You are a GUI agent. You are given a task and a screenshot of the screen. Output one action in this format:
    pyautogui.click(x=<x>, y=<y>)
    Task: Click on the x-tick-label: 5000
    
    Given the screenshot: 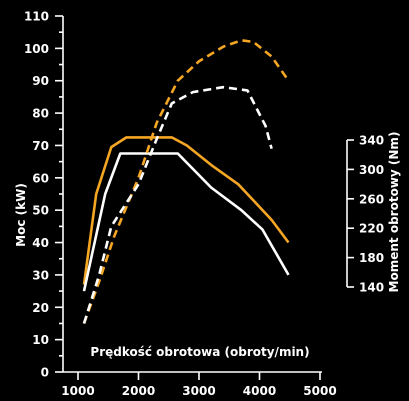 What is the action you would take?
    pyautogui.click(x=319, y=391)
    